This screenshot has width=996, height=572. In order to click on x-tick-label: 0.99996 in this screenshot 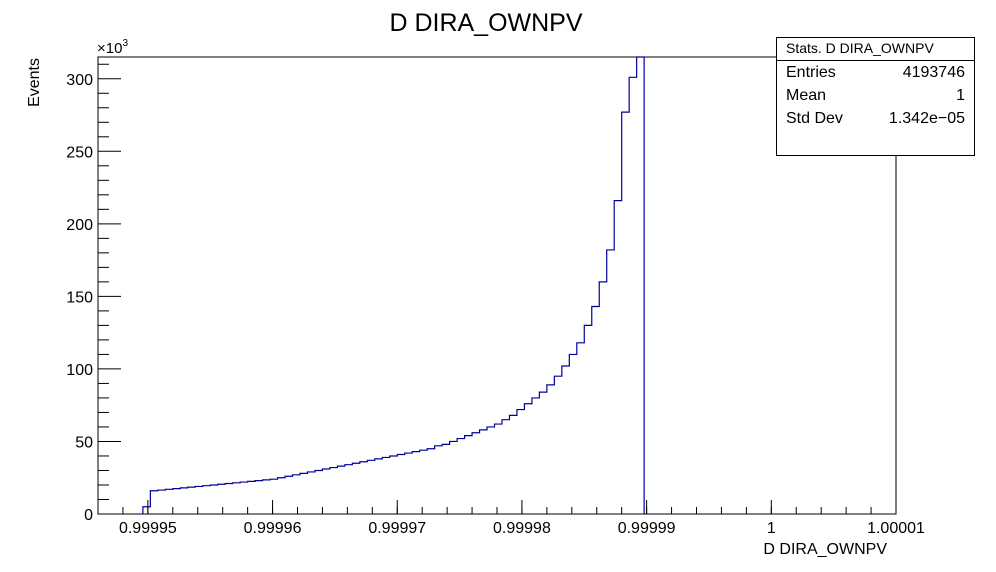, I will do `click(273, 528)`.